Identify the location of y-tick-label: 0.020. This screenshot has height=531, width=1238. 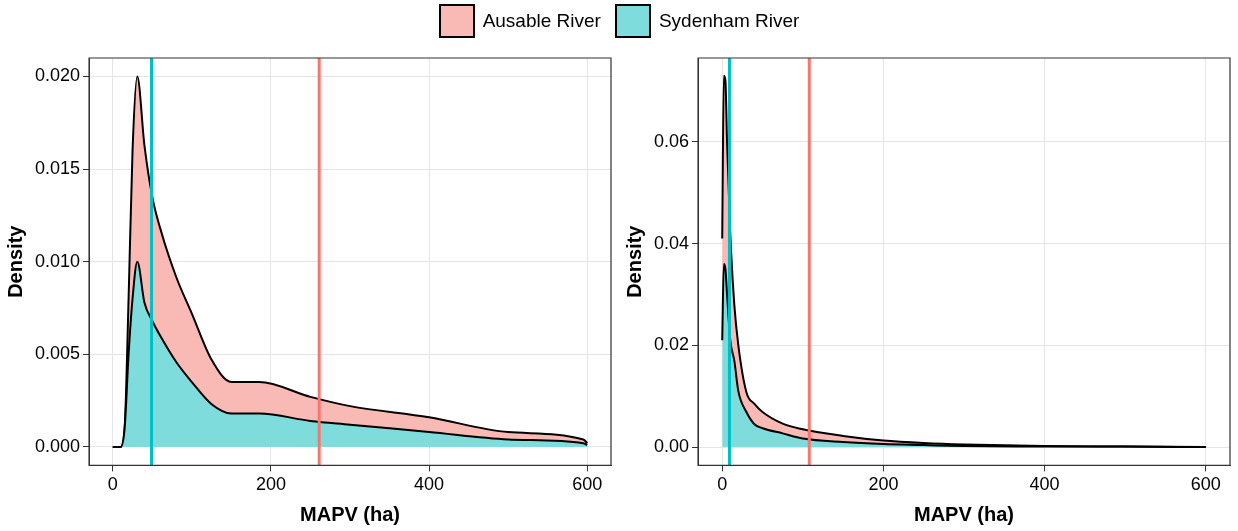
(58, 75).